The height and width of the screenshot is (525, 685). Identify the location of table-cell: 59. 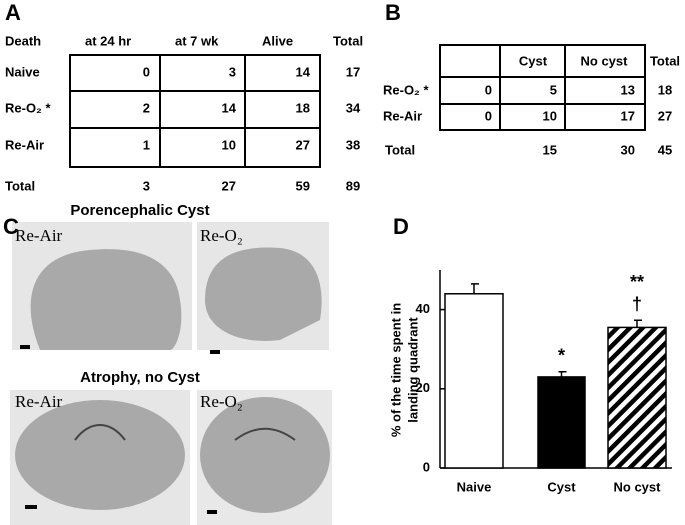
(303, 185).